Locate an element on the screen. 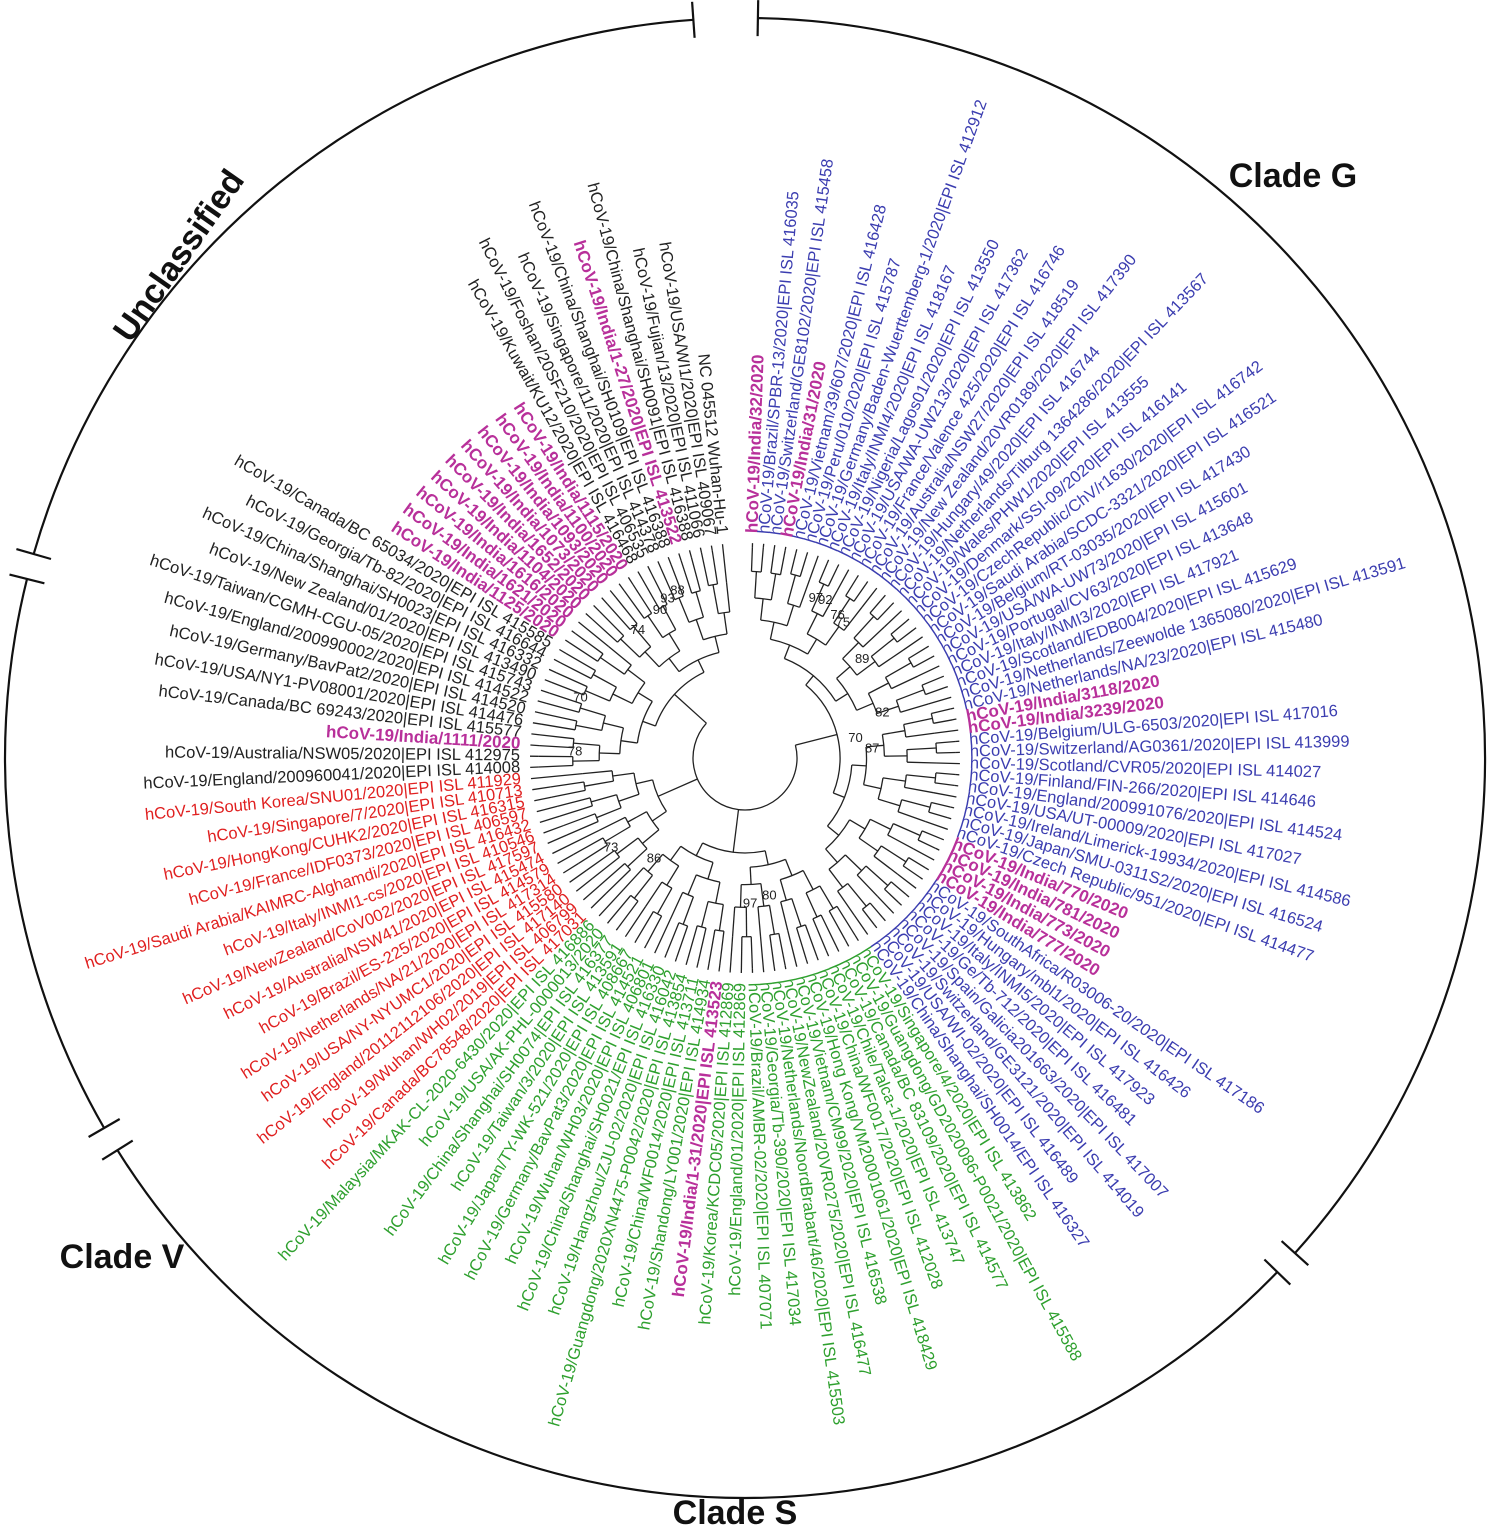 This screenshot has height=1537, width=1492. clade-label-s: Clade S is located at coordinates (735, 1513).